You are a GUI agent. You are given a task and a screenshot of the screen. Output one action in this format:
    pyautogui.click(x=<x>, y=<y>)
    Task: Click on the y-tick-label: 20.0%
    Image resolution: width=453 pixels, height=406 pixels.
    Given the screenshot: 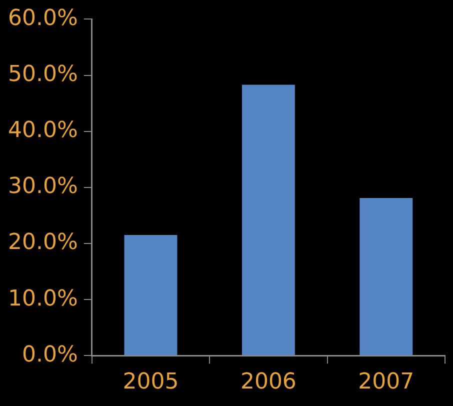 What is the action you would take?
    pyautogui.click(x=43, y=243)
    